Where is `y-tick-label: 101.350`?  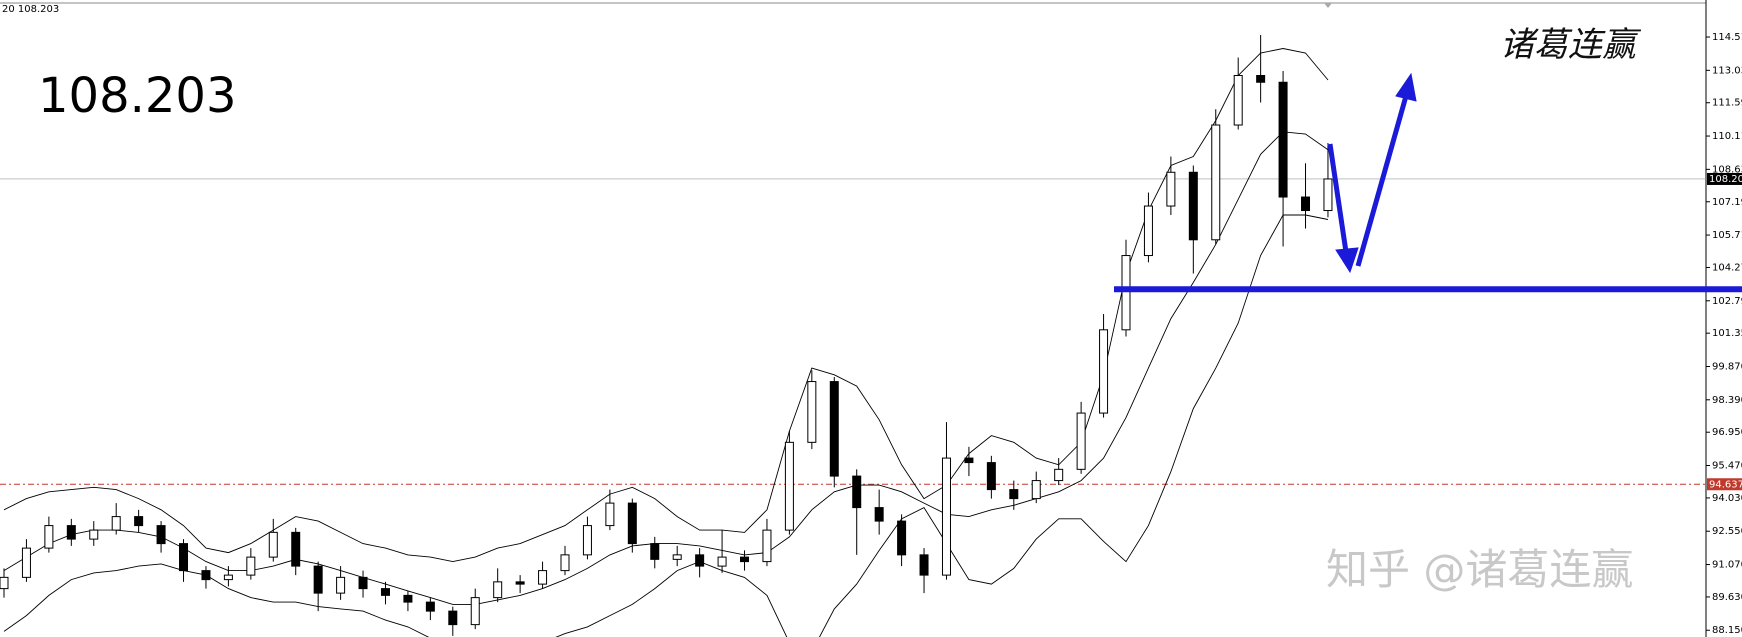
y-tick-label: 101.350 is located at coordinates (1727, 333).